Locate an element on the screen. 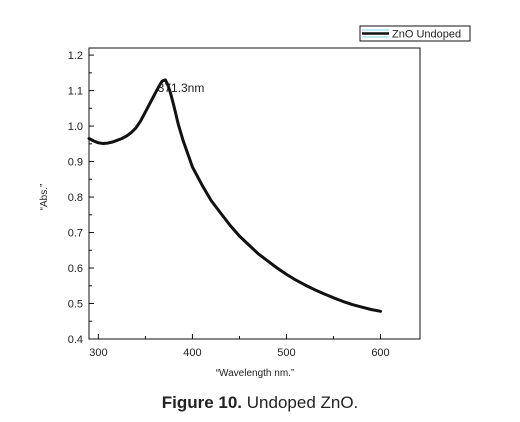 The image size is (520, 422). y-tick-label: 0.5 is located at coordinates (75, 305).